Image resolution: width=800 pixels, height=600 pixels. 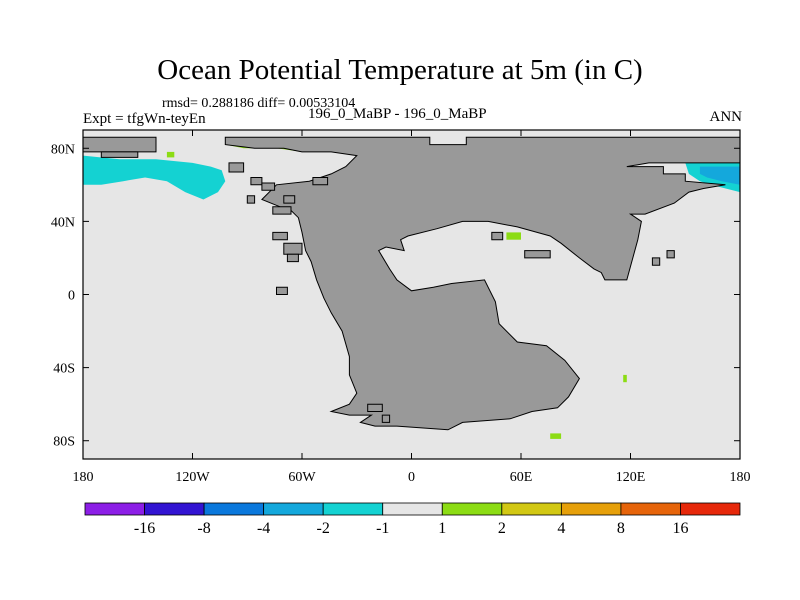 What do you see at coordinates (302, 477) in the screenshot?
I see `x-tick-label: 60W` at bounding box center [302, 477].